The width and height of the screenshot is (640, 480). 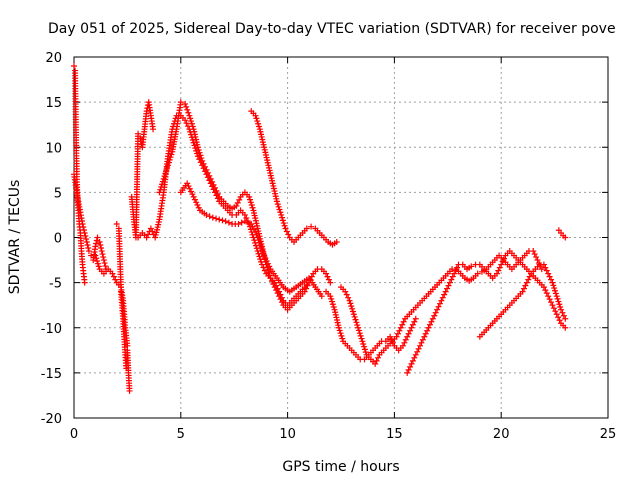 I want to click on x-tick-labels: 0 5 10 15 20 25, so click(x=343, y=434).